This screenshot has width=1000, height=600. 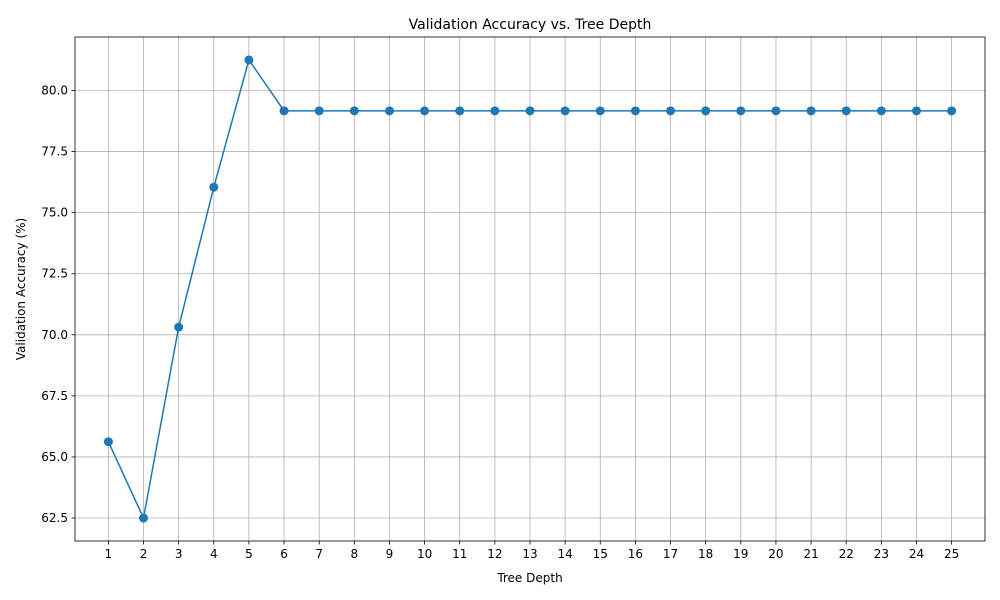 I want to click on x-tick-label: 5, so click(x=249, y=554).